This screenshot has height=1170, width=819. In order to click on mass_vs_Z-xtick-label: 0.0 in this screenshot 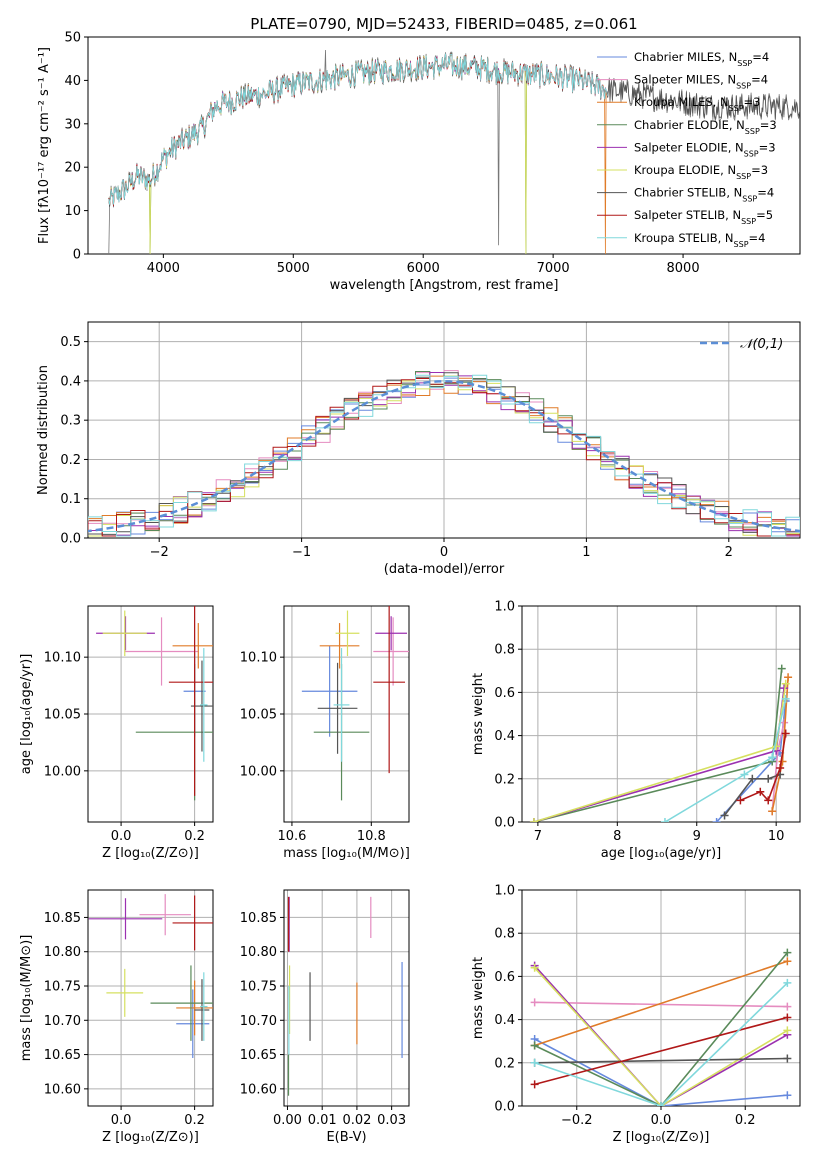, I will do `click(121, 1120)`.